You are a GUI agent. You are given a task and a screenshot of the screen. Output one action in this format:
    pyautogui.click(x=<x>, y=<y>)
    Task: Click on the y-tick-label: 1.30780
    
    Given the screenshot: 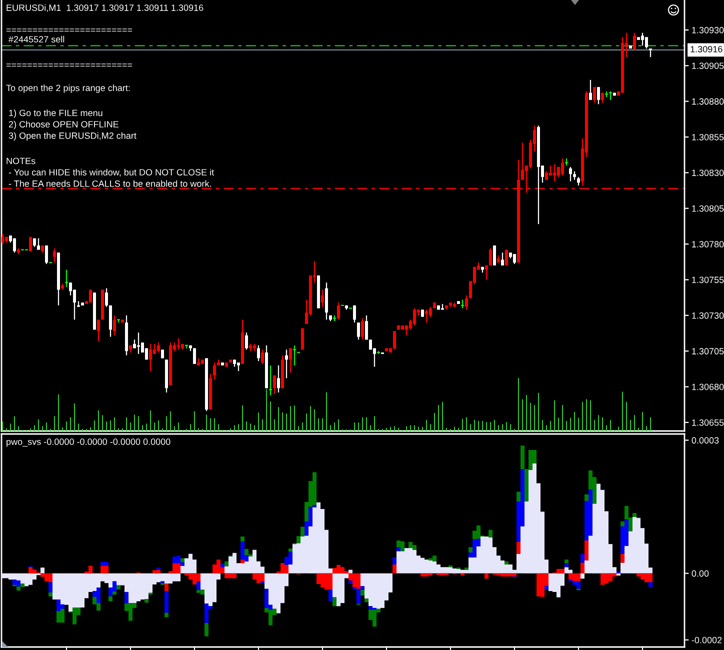 What is the action you would take?
    pyautogui.click(x=708, y=244)
    